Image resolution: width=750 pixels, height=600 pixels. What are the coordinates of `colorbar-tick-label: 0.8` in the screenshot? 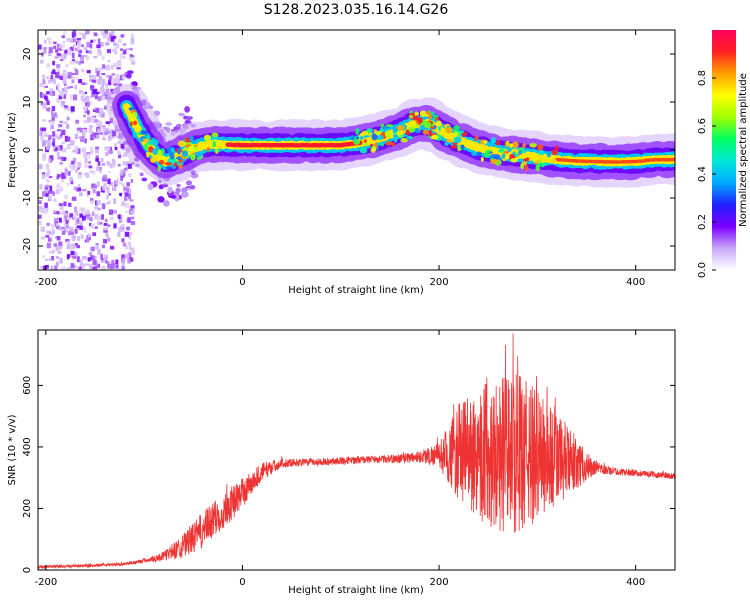 It's located at (702, 78).